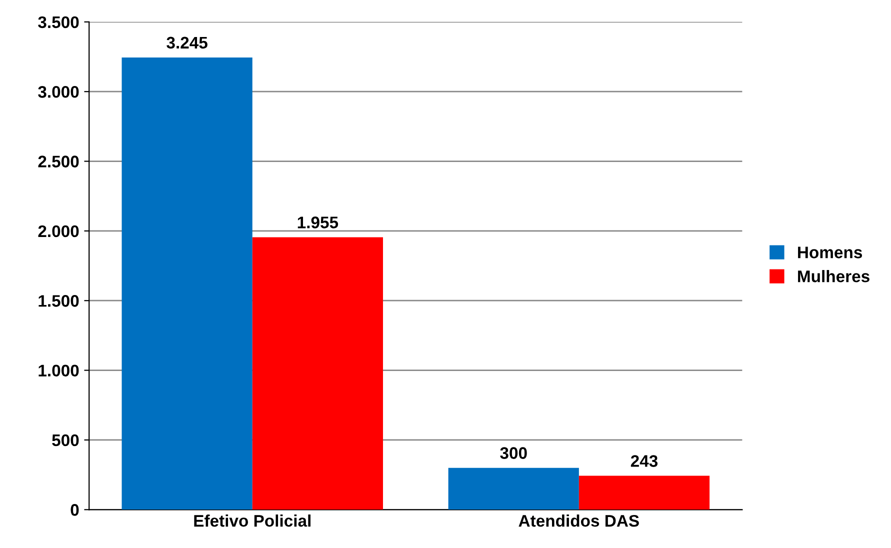 This screenshot has width=891, height=548. What do you see at coordinates (58, 162) in the screenshot?
I see `y-tick-label: 2.500` at bounding box center [58, 162].